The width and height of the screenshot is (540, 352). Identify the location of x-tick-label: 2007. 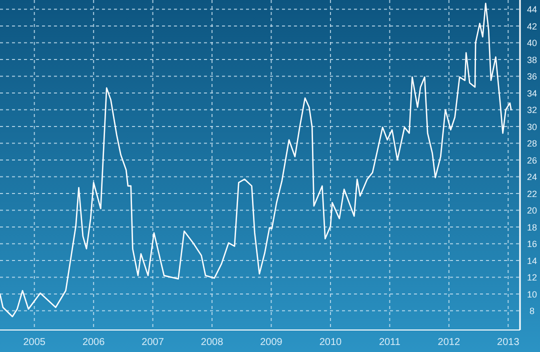
(153, 342).